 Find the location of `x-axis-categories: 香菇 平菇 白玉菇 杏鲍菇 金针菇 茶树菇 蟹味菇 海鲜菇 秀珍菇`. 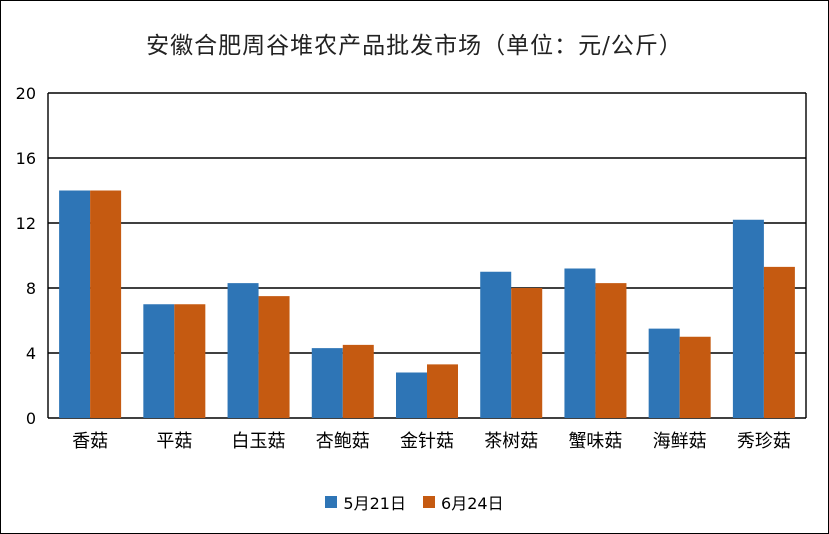

x-axis-categories: 香菇 平菇 白玉菇 杏鲍菇 金针菇 茶树菇 蟹味菇 海鲜菇 秀珍菇 is located at coordinates (431, 441).